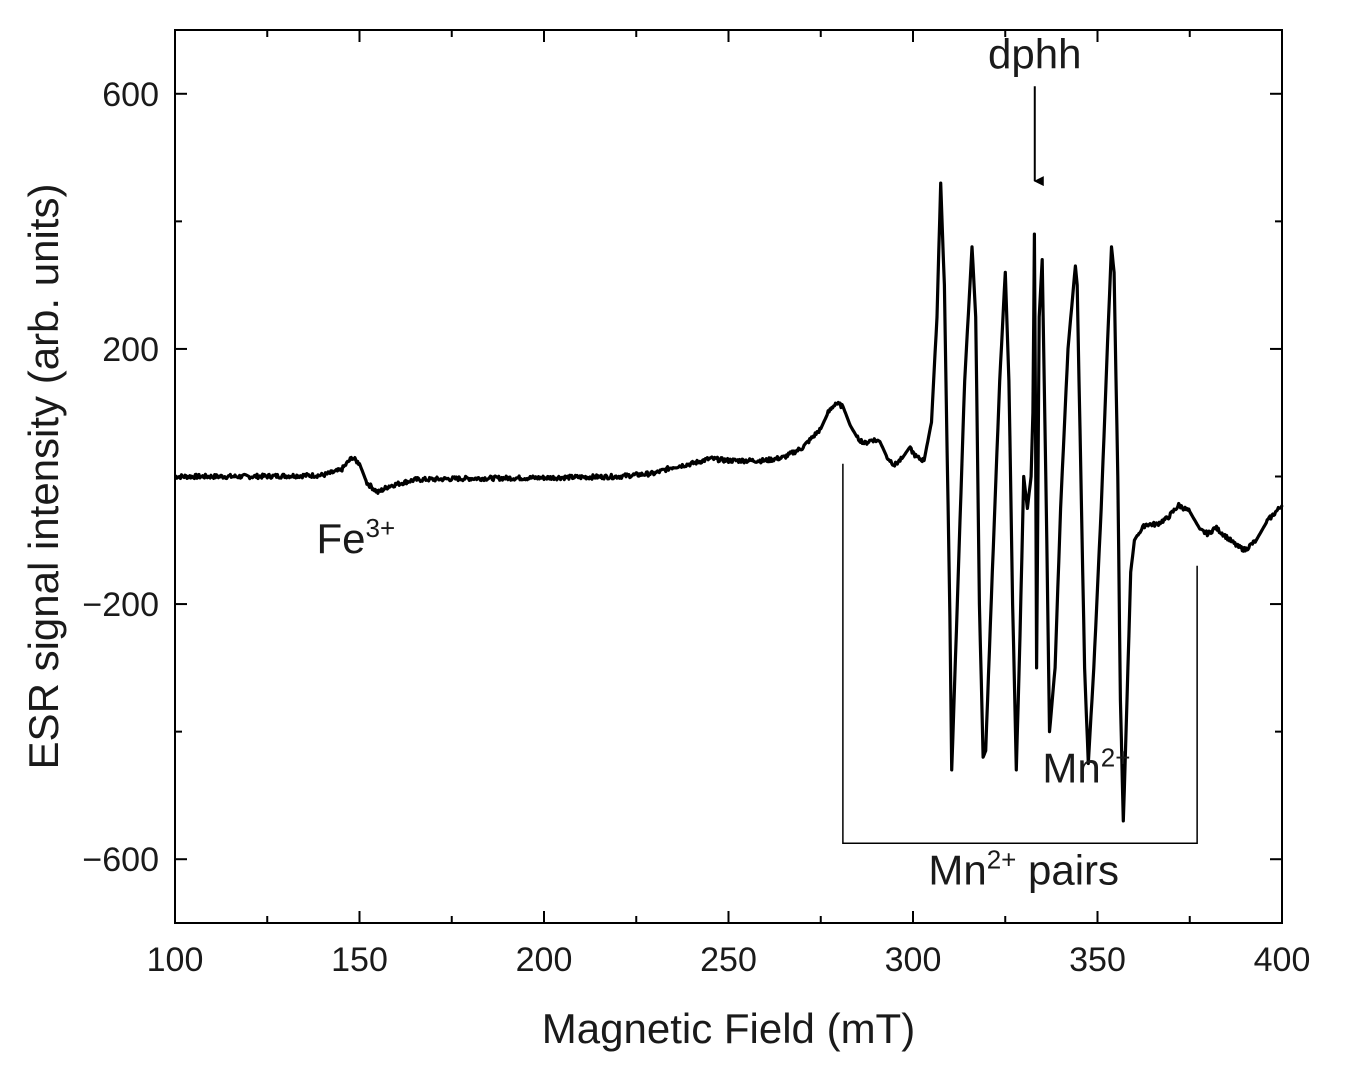 This screenshot has height=1073, width=1346. Describe the element at coordinates (1020, 654) in the screenshot. I see `mn-pairs-bracket` at that location.